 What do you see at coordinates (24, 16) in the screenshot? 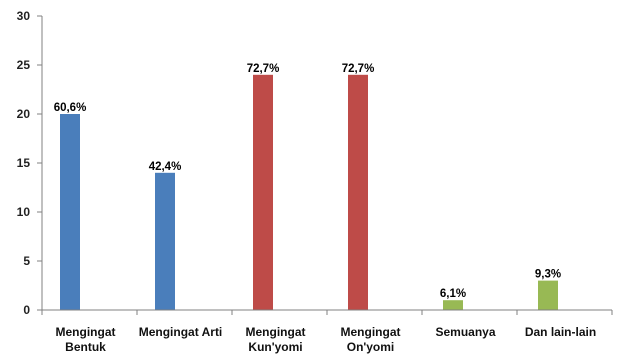
I see `y-tick-label: 30` at bounding box center [24, 16].